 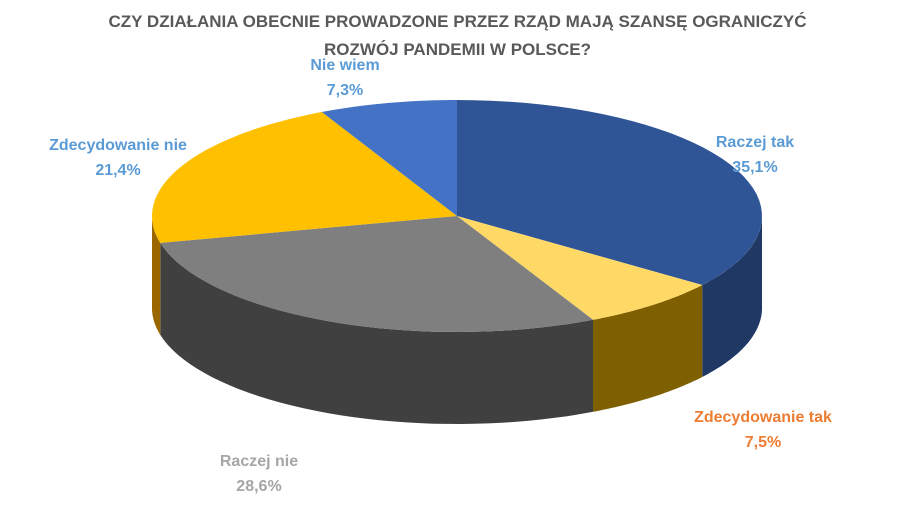 I want to click on pie-slice-raczej-tak, so click(x=609, y=192).